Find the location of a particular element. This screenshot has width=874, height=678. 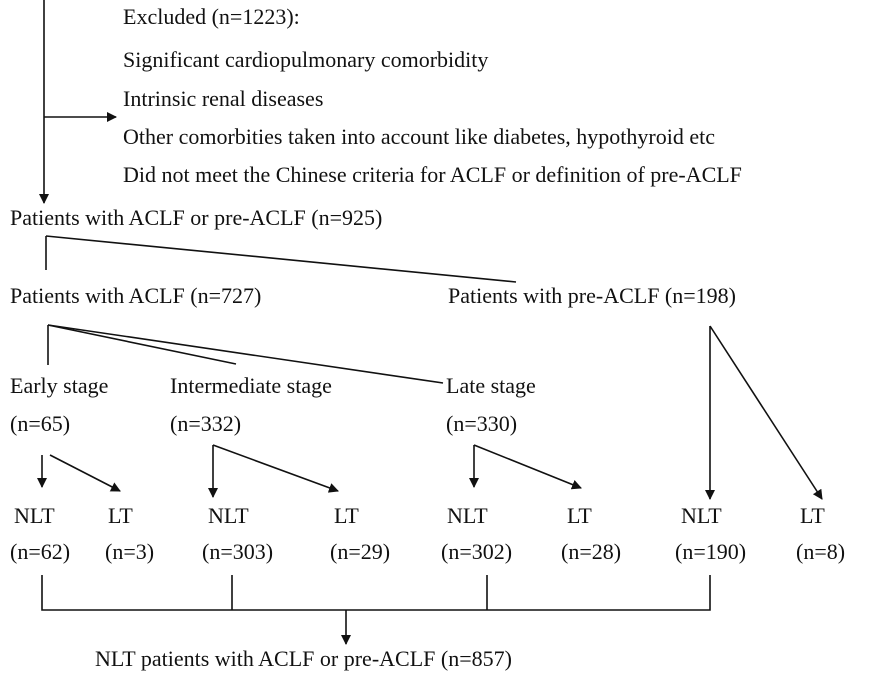

stage-name: Early stage is located at coordinates (59, 385).